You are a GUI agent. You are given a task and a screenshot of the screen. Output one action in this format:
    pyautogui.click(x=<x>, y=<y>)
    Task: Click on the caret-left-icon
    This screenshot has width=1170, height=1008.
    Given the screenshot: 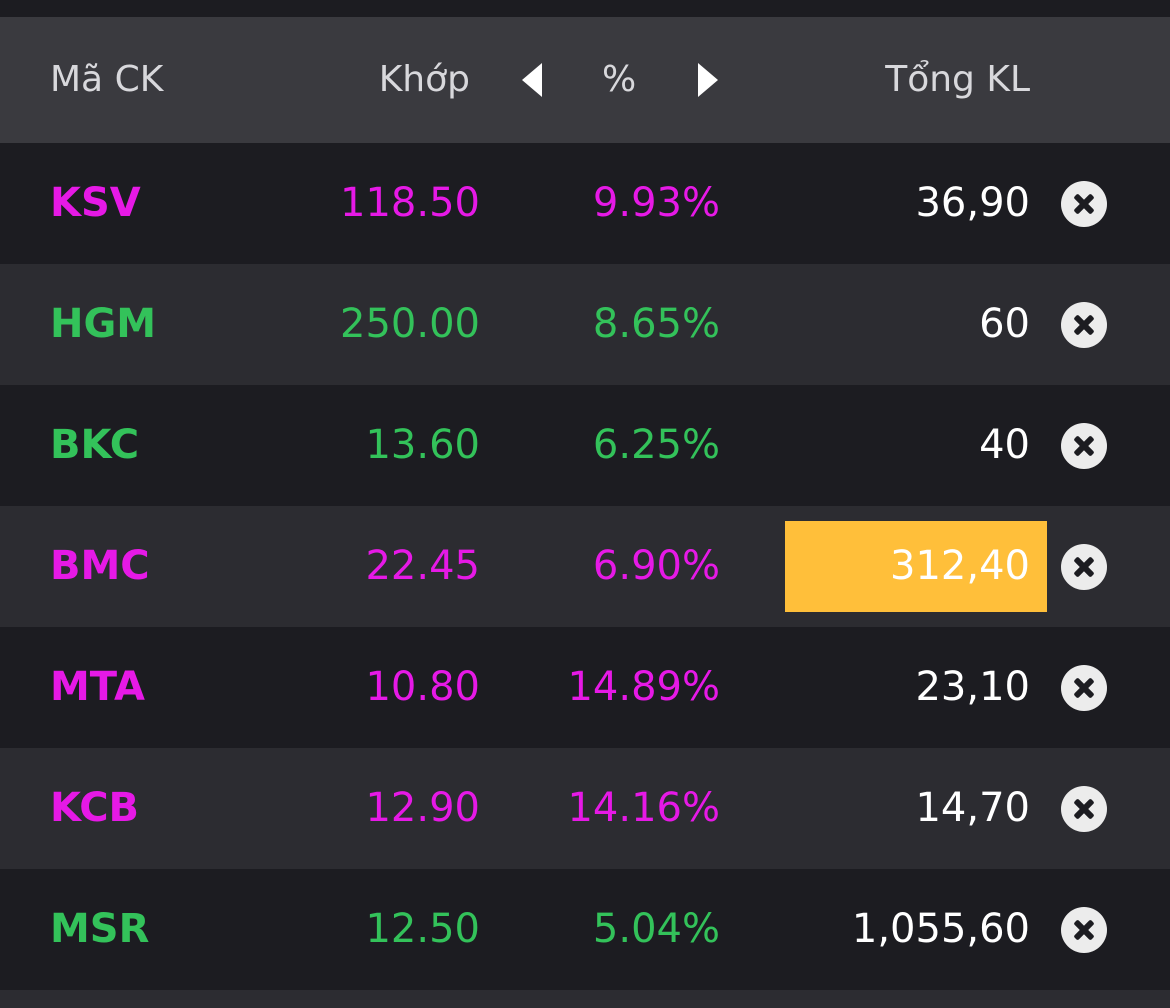 What is the action you would take?
    pyautogui.click(x=532, y=80)
    